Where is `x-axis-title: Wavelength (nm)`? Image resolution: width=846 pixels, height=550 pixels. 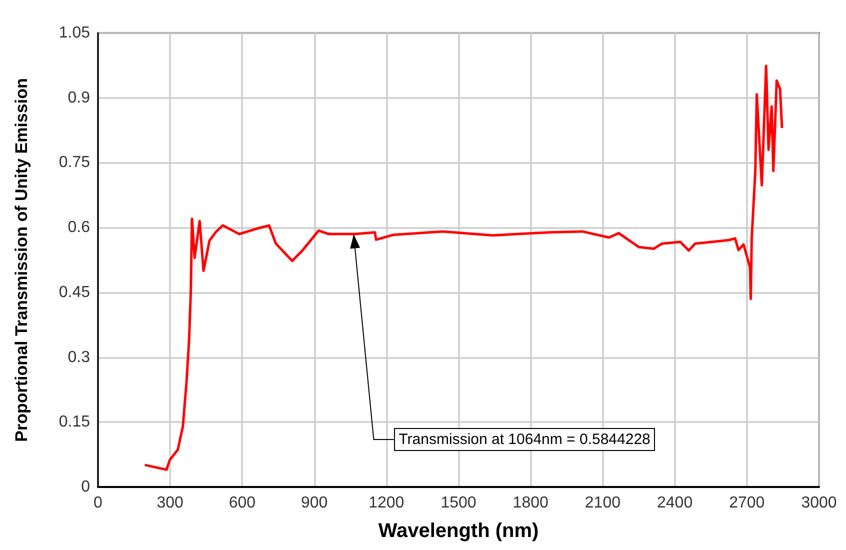
x-axis-title: Wavelength (nm) is located at coordinates (458, 531).